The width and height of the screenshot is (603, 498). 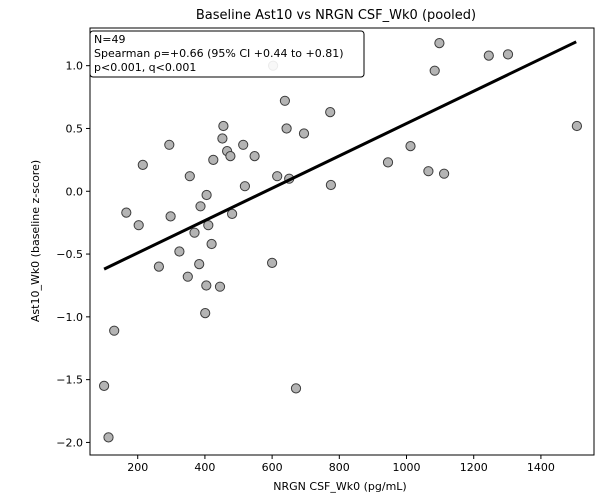 I want to click on y-axis-label: Ast10_Wk0 (baseline z-score), so click(x=35, y=241).